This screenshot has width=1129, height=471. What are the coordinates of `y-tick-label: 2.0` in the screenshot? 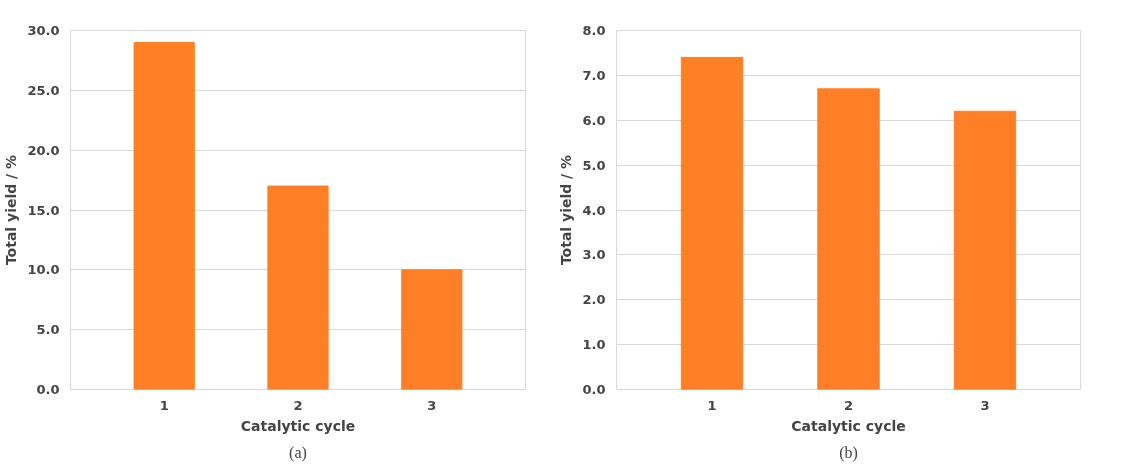 It's located at (594, 300).